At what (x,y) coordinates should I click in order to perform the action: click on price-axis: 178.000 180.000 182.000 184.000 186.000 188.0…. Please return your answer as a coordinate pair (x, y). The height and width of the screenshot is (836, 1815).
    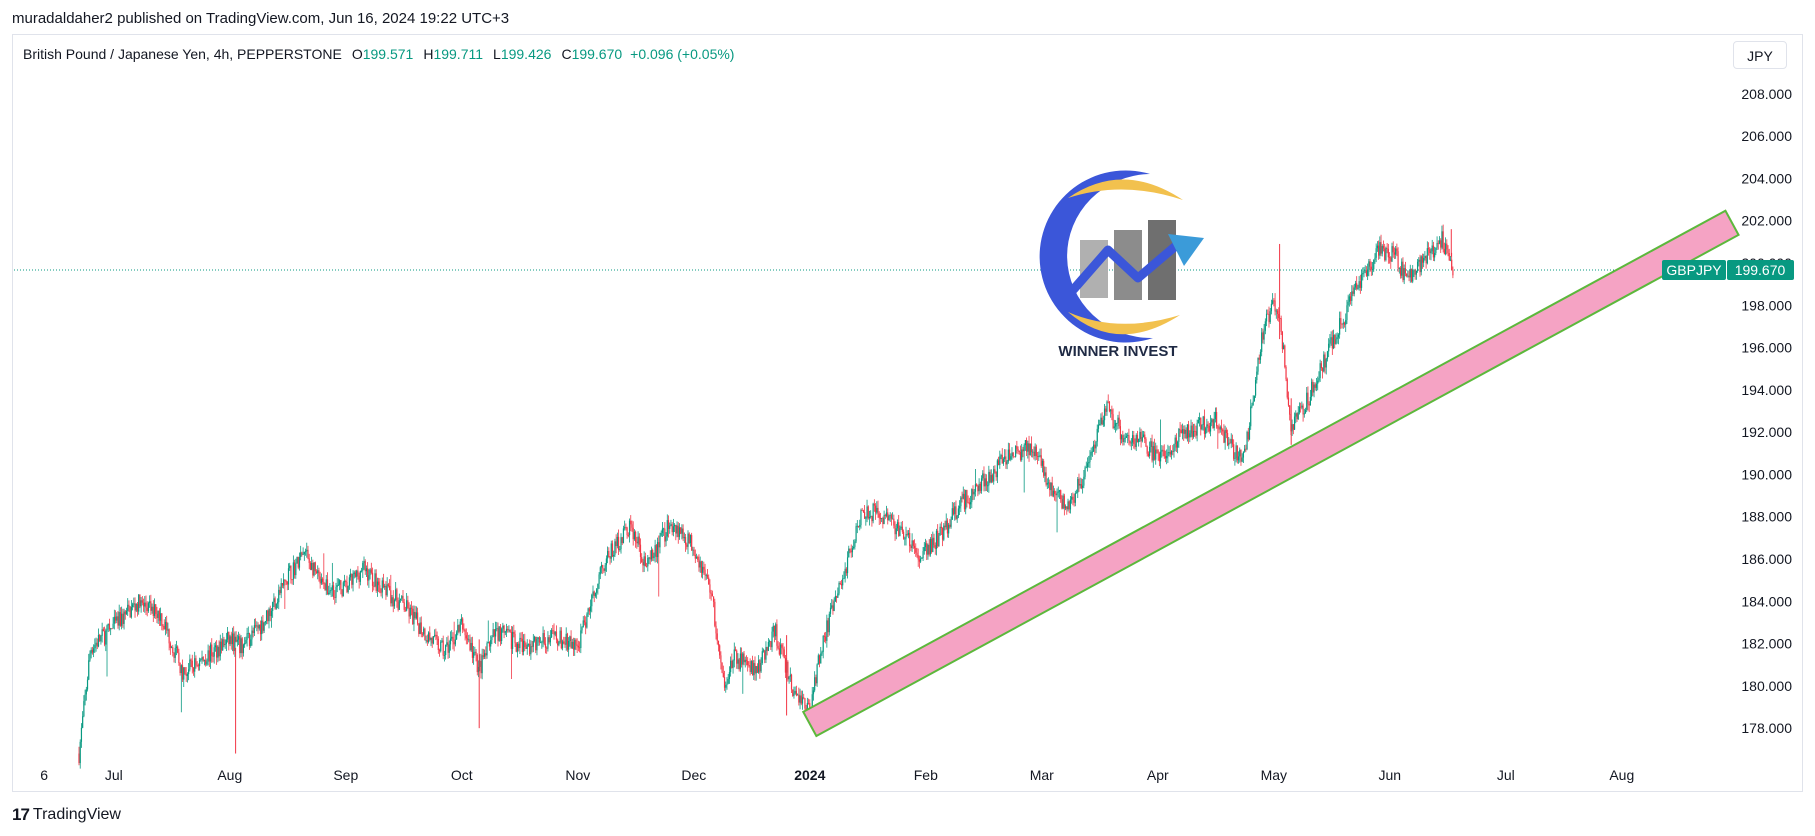
    Looking at the image, I should click on (1766, 411).